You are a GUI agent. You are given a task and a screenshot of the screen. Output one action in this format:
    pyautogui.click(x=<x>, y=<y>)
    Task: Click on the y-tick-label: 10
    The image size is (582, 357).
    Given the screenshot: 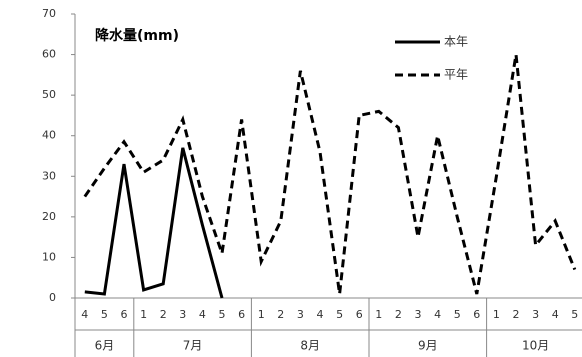 What is the action you would take?
    pyautogui.click(x=49, y=256)
    